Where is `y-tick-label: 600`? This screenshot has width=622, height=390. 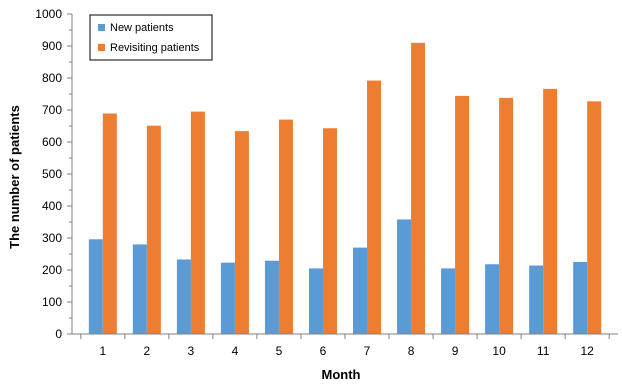
y-tick-label: 600 is located at coordinates (52, 142).